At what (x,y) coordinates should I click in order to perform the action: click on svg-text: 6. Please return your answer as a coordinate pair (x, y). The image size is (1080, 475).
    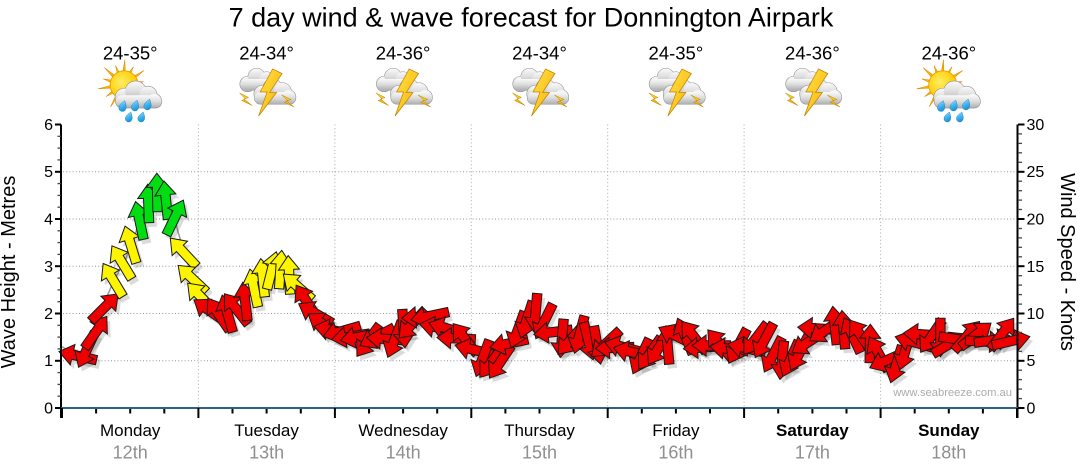
    Looking at the image, I should click on (48, 125).